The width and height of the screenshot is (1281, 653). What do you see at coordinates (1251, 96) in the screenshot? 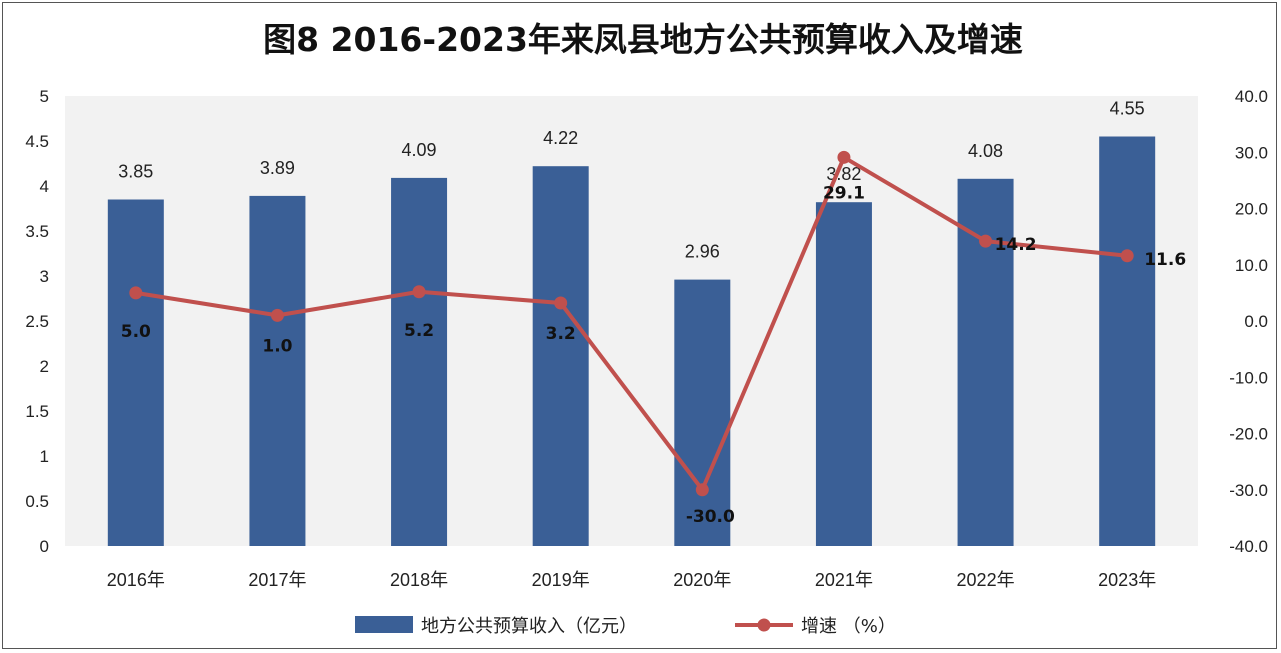
I see `right-tick-label: 40.0` at bounding box center [1251, 96].